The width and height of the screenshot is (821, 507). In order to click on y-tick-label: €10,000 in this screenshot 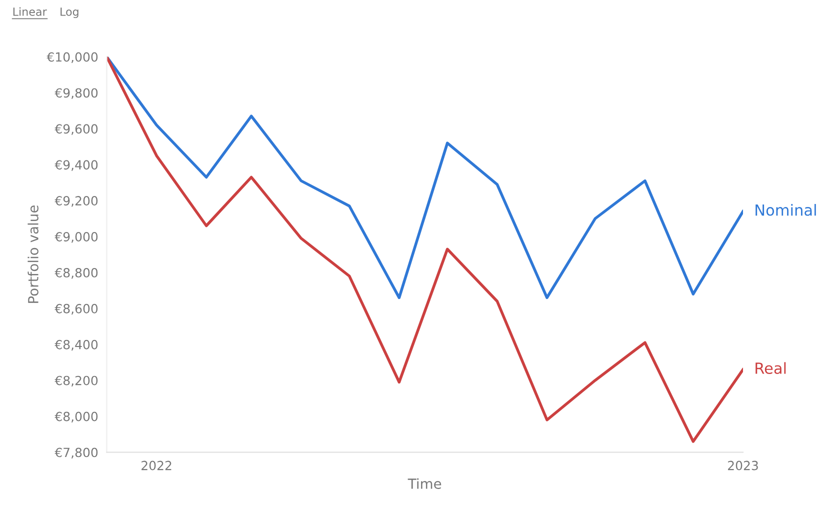, I will do `click(72, 57)`.